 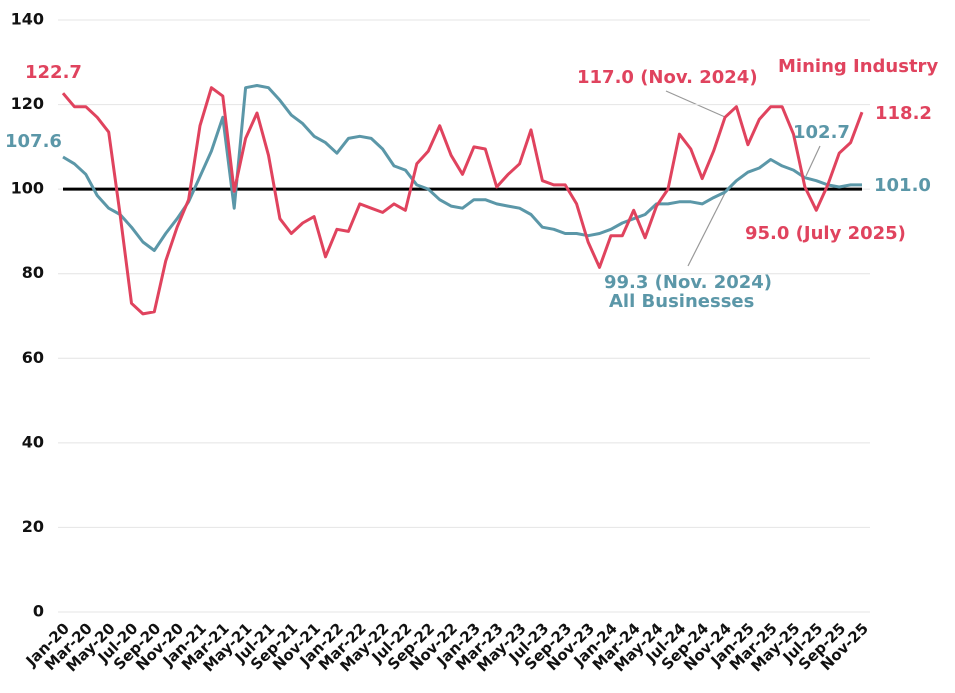 I want to click on annotation: 117.0 (Nov. 2024), so click(x=667, y=77).